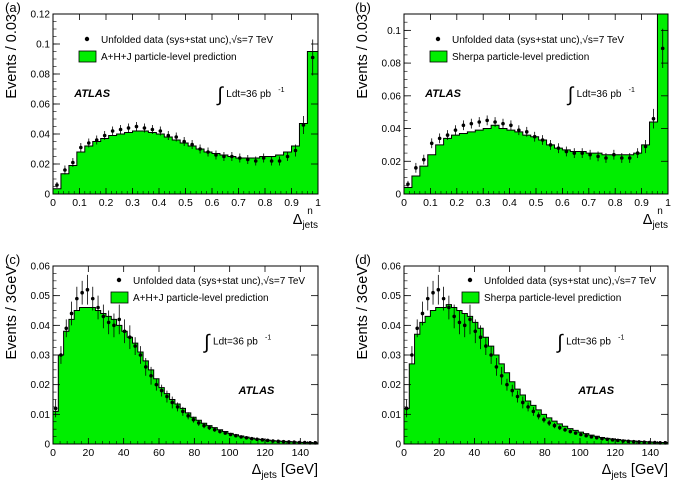  Describe the element at coordinates (430, 203) in the screenshot. I see `x-tick-label: 0.1` at that location.